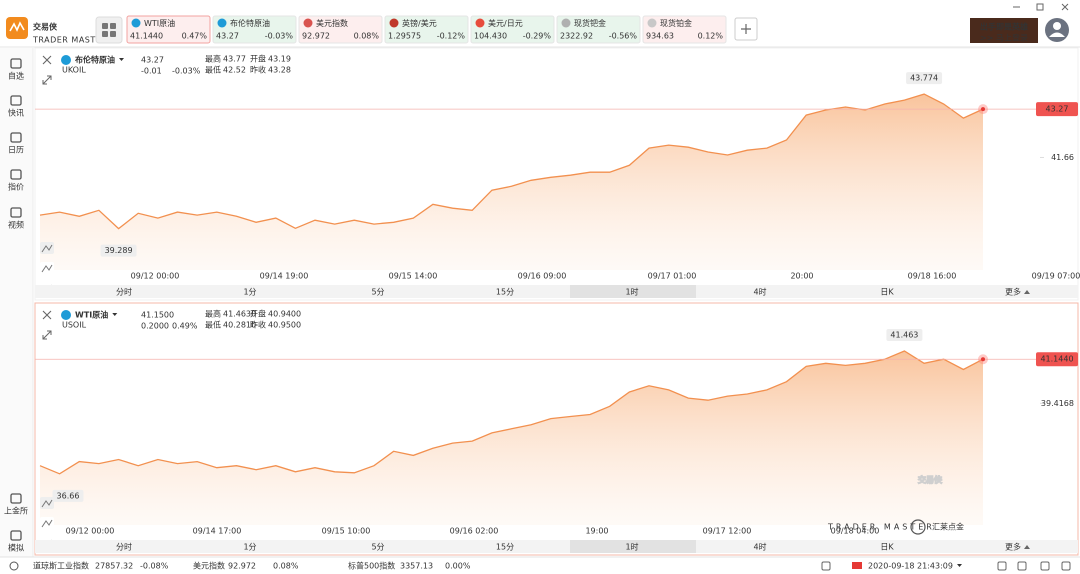  I want to click on x-tick-label: 20:00, so click(801, 276).